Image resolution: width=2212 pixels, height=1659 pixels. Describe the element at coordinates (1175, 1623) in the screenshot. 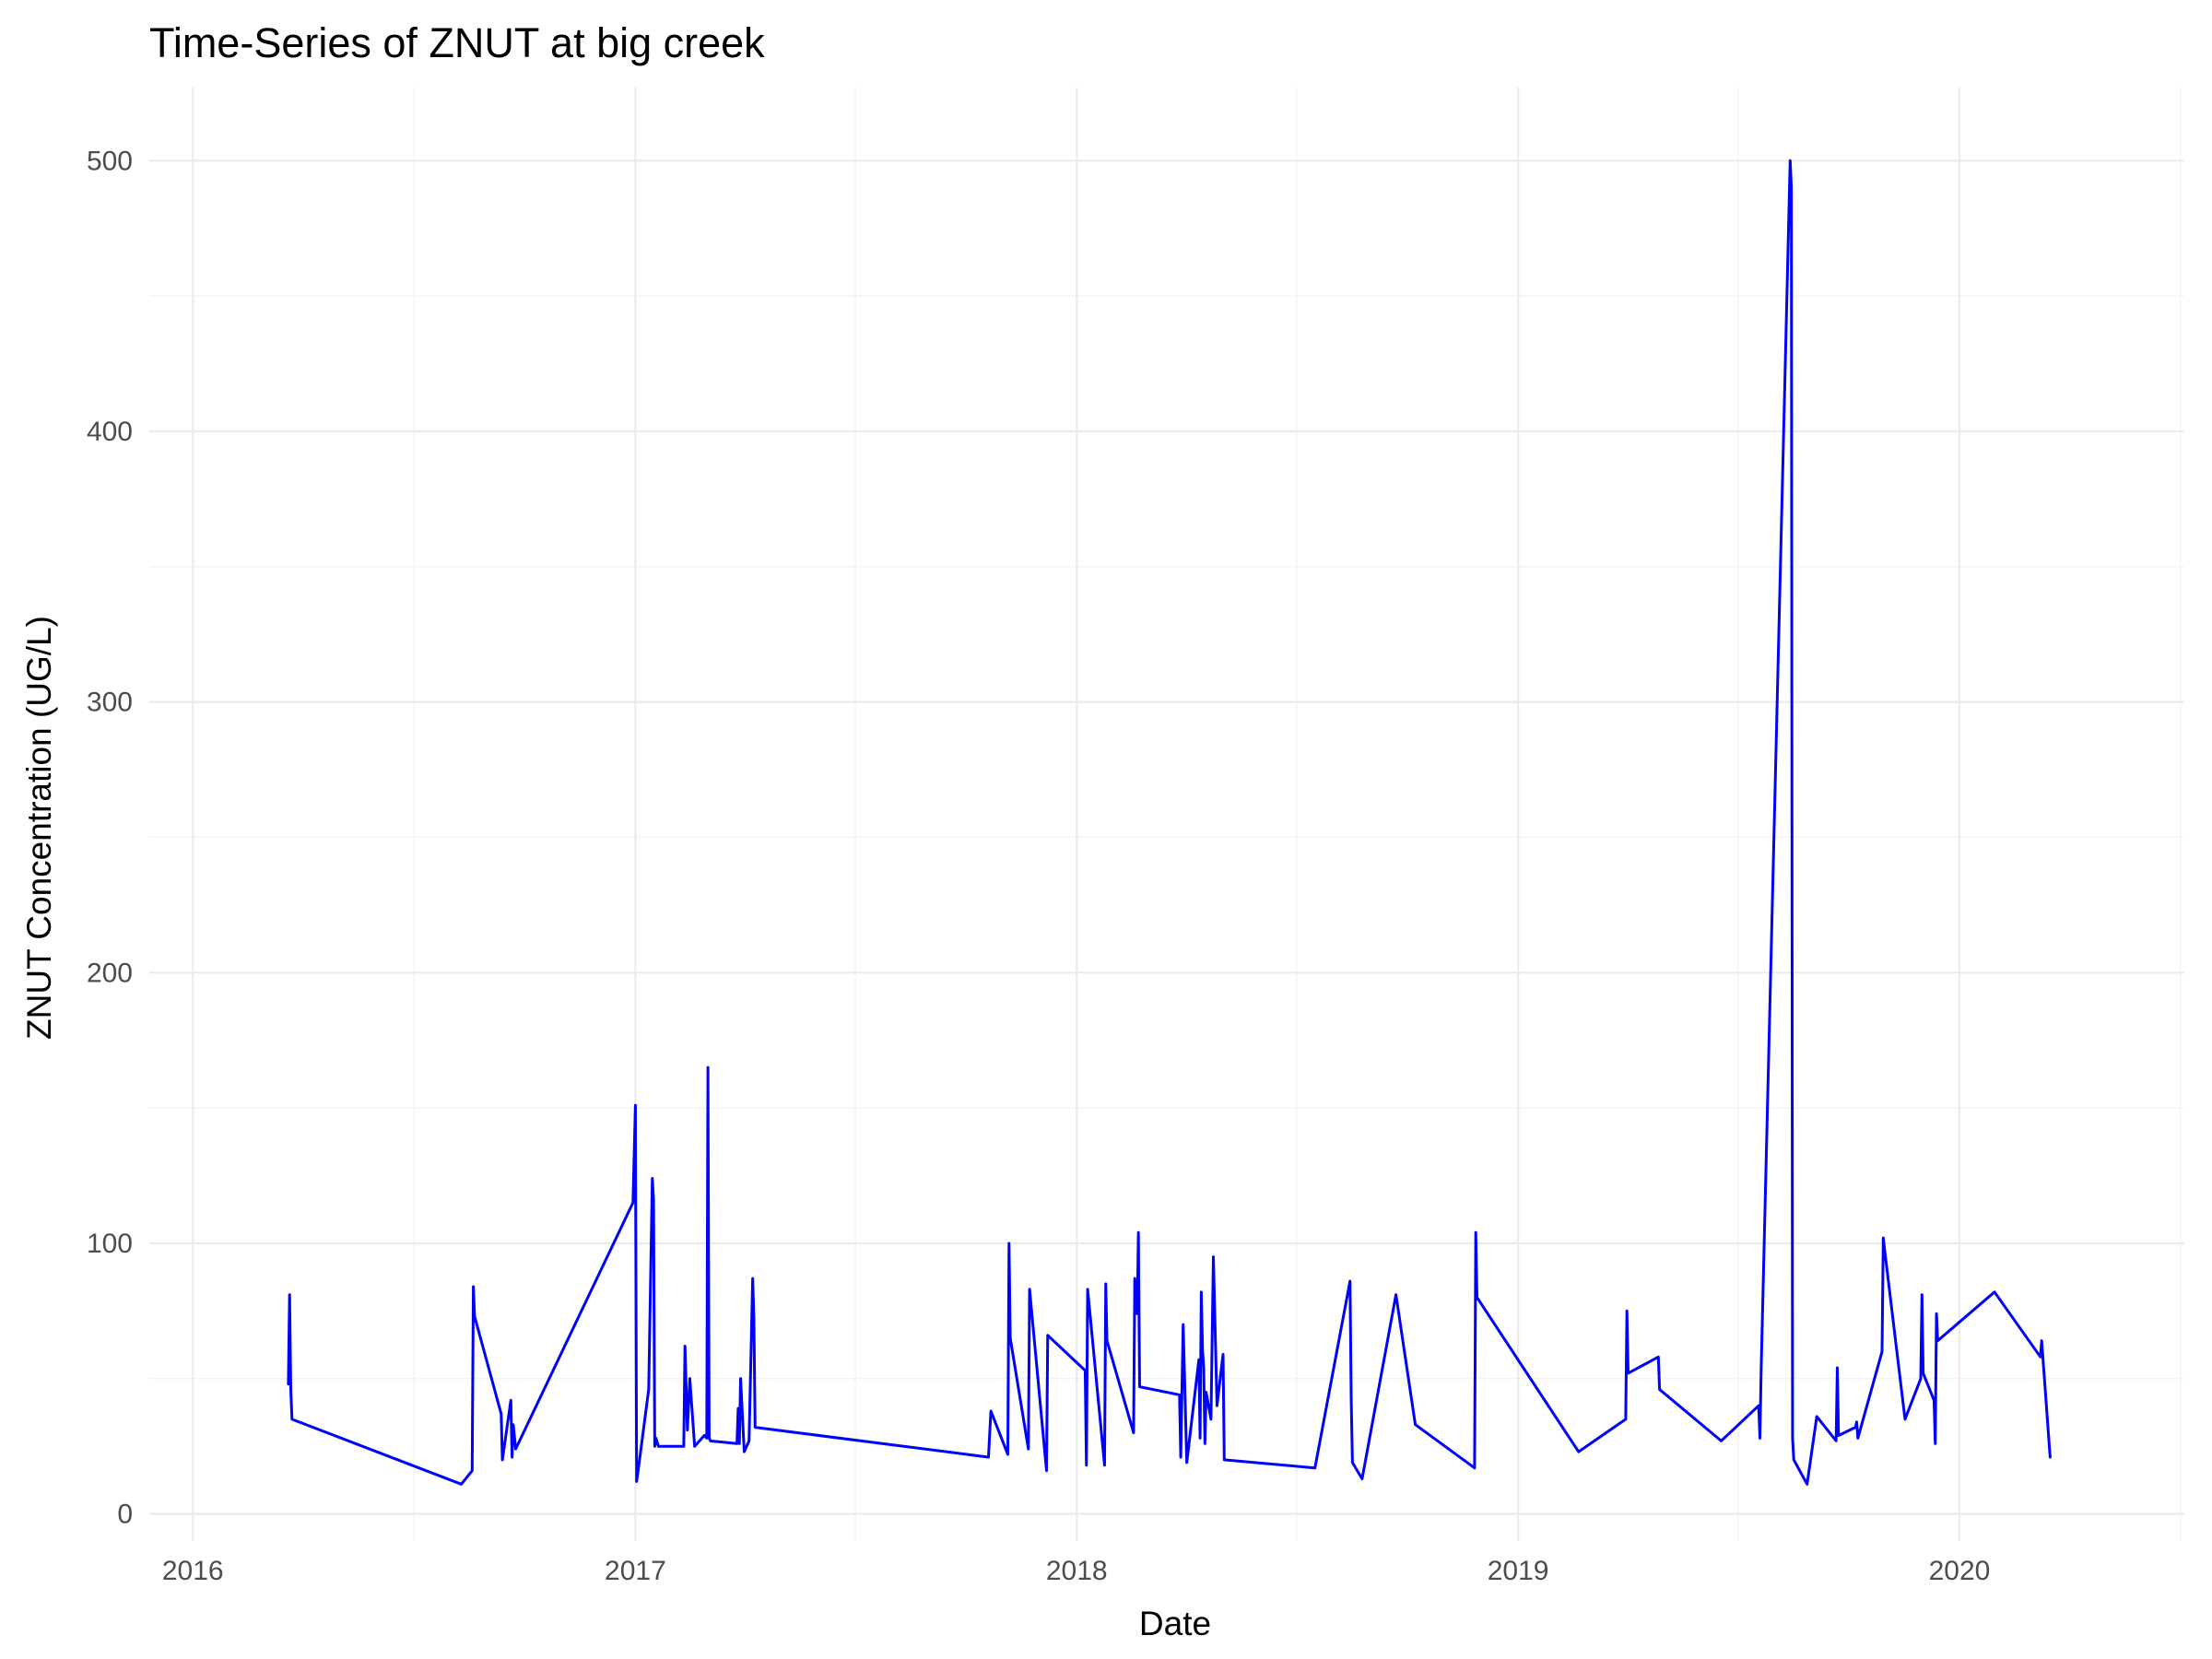

I see `x-axis-title: Date` at that location.